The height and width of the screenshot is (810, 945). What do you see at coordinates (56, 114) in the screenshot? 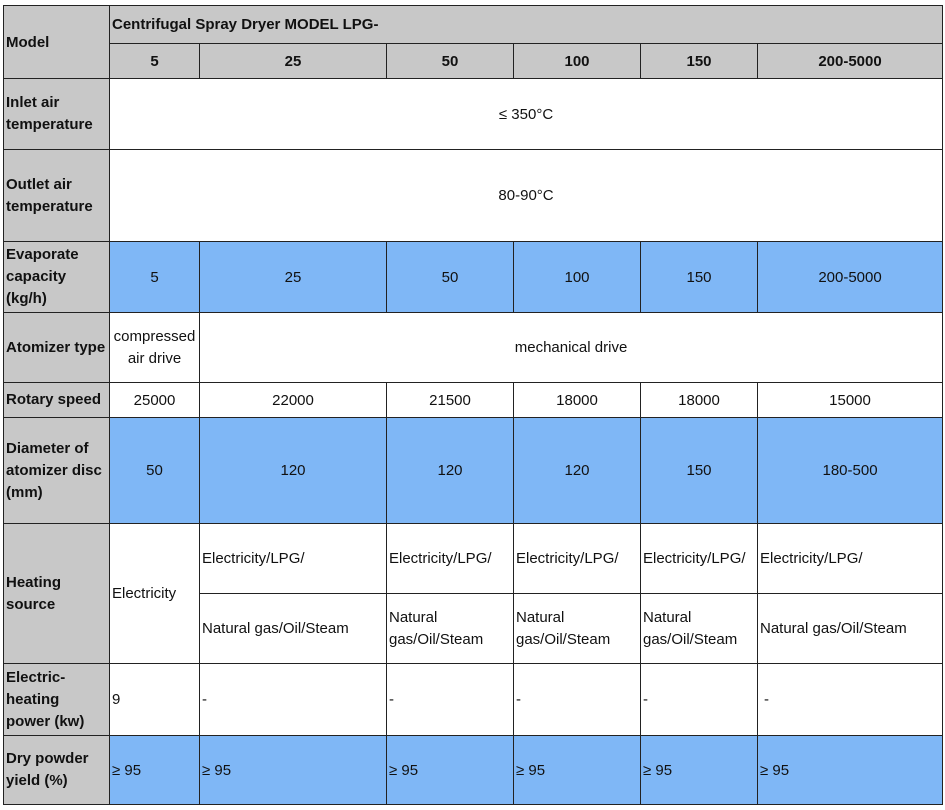
I see `row-label: Inlet air temperature` at bounding box center [56, 114].